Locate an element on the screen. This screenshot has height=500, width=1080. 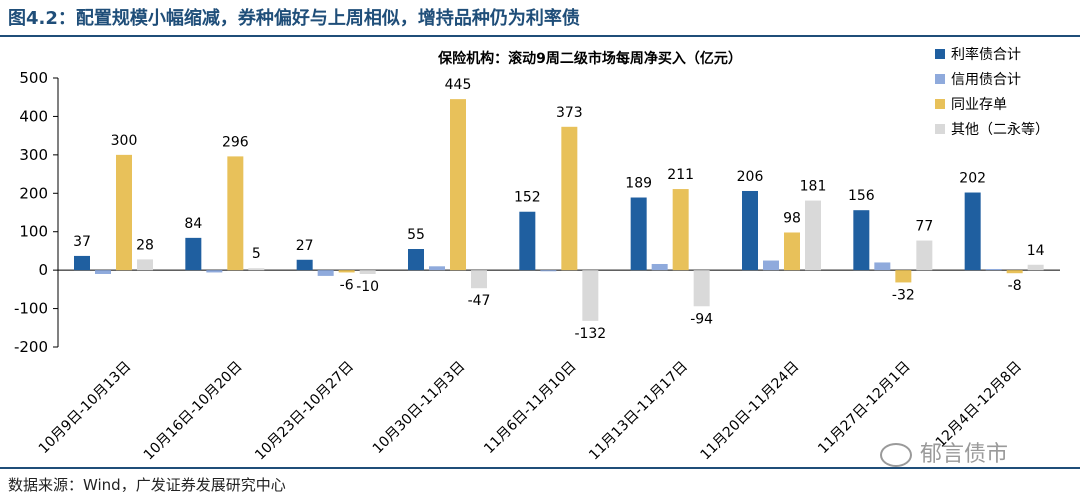
x-tick-label: 10月16日-10月20日 is located at coordinates (193, 411).